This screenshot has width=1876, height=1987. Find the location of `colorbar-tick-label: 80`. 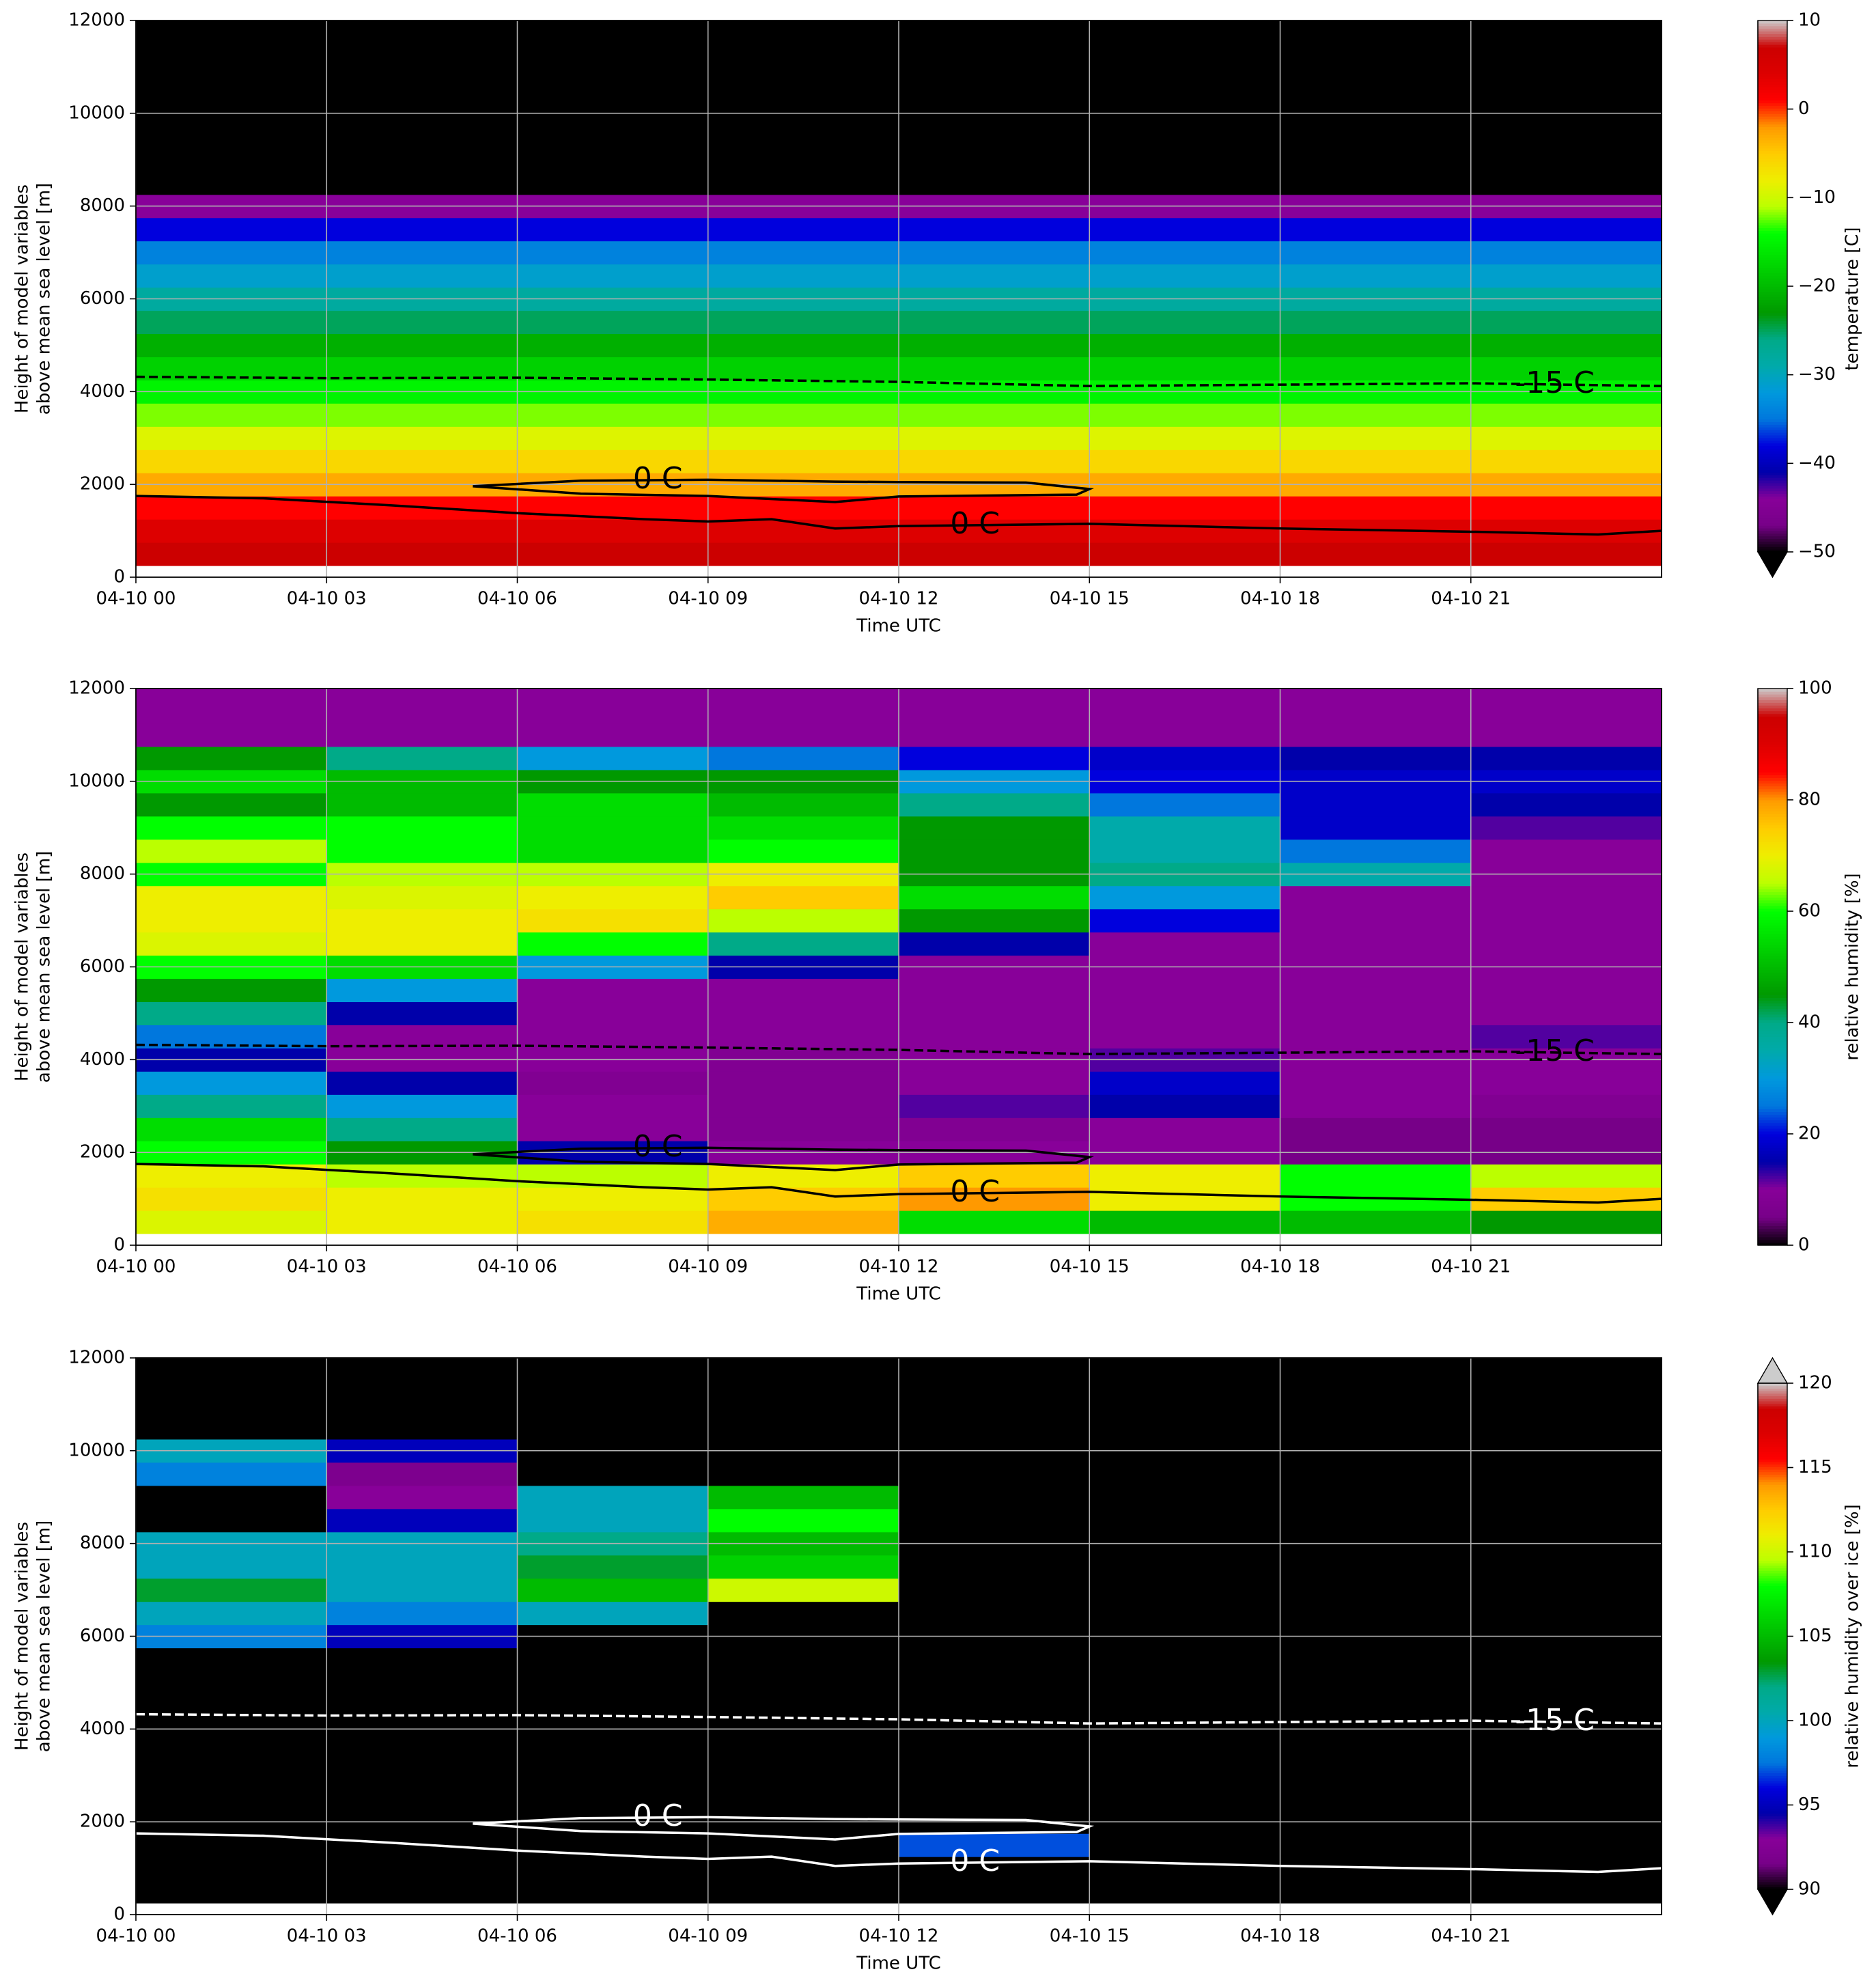

colorbar-tick-label: 80 is located at coordinates (1810, 800).